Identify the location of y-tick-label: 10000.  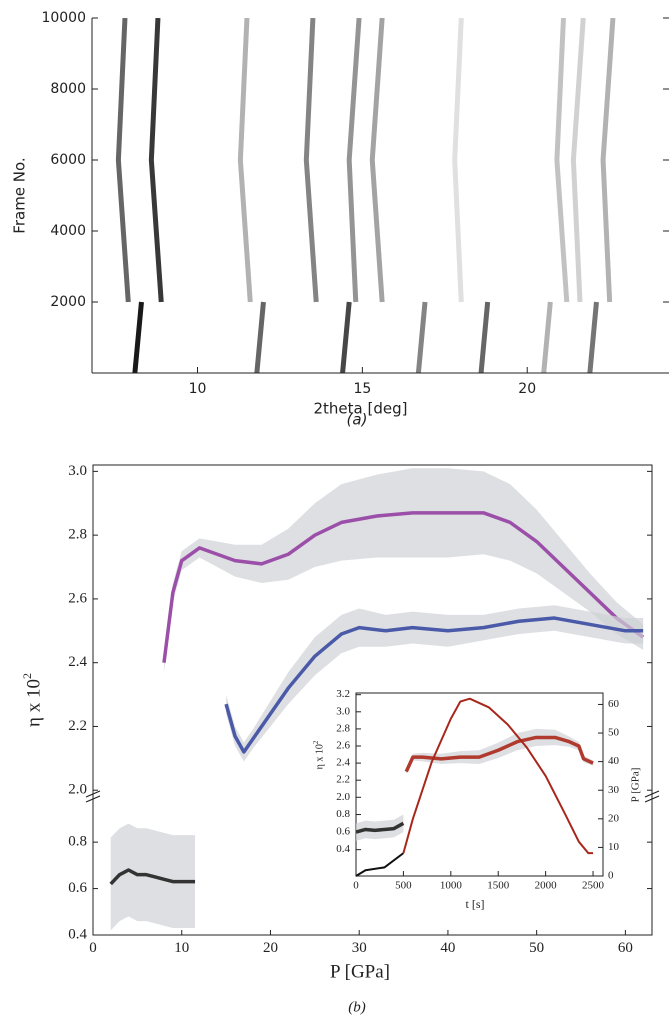
(63, 18).